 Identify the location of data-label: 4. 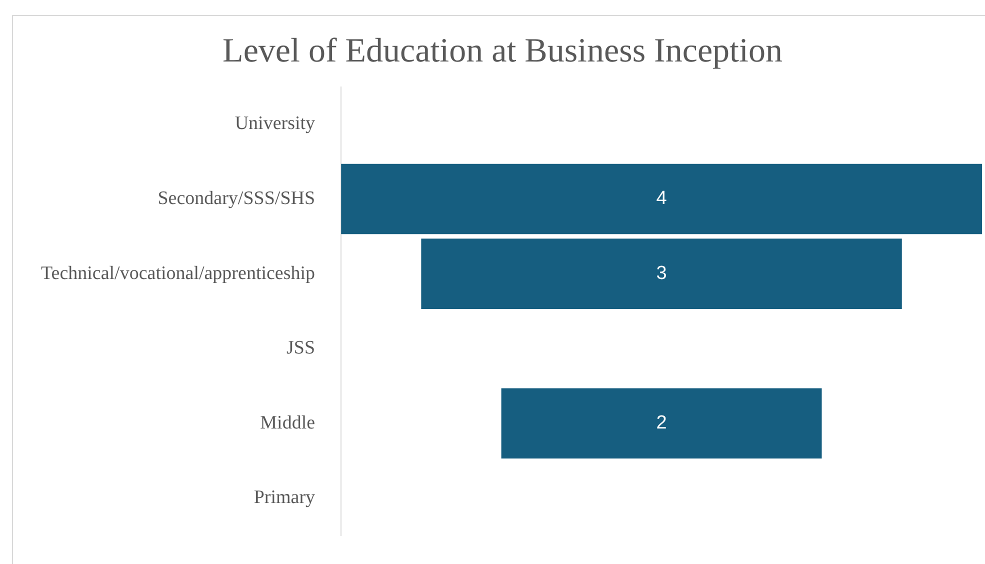
(662, 199).